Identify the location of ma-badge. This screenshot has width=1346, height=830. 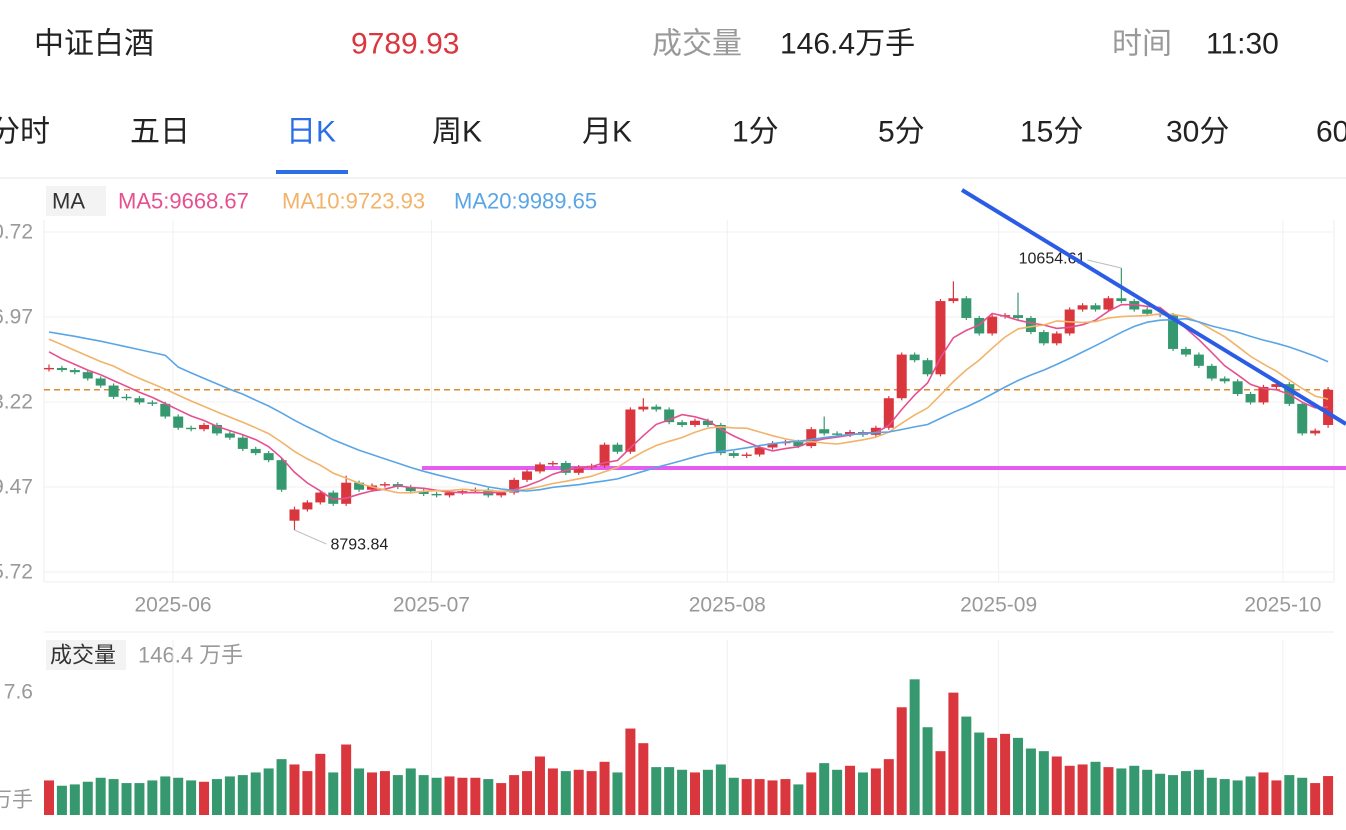
(76, 201).